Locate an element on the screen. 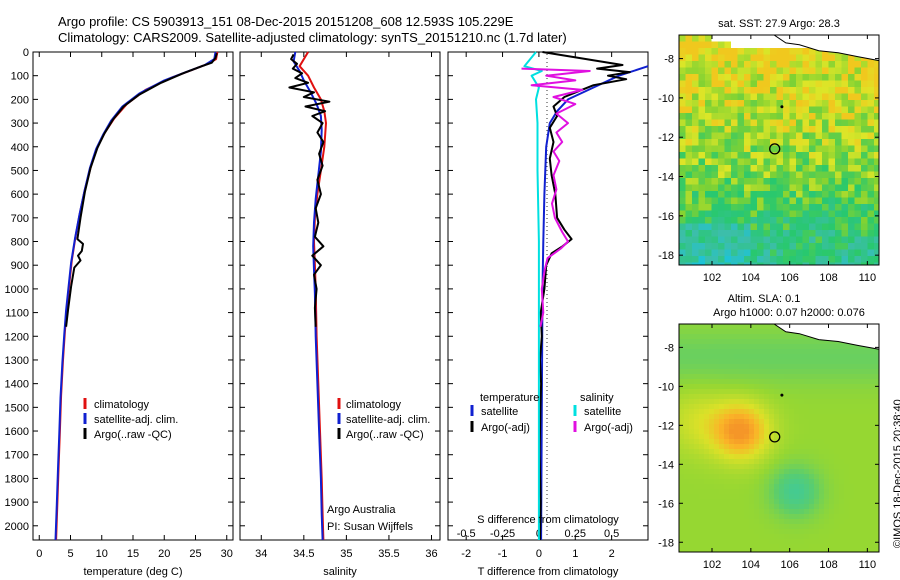 The height and width of the screenshot is (580, 900). principal-investigator-label: PI: Susan Wijffels is located at coordinates (370, 527).